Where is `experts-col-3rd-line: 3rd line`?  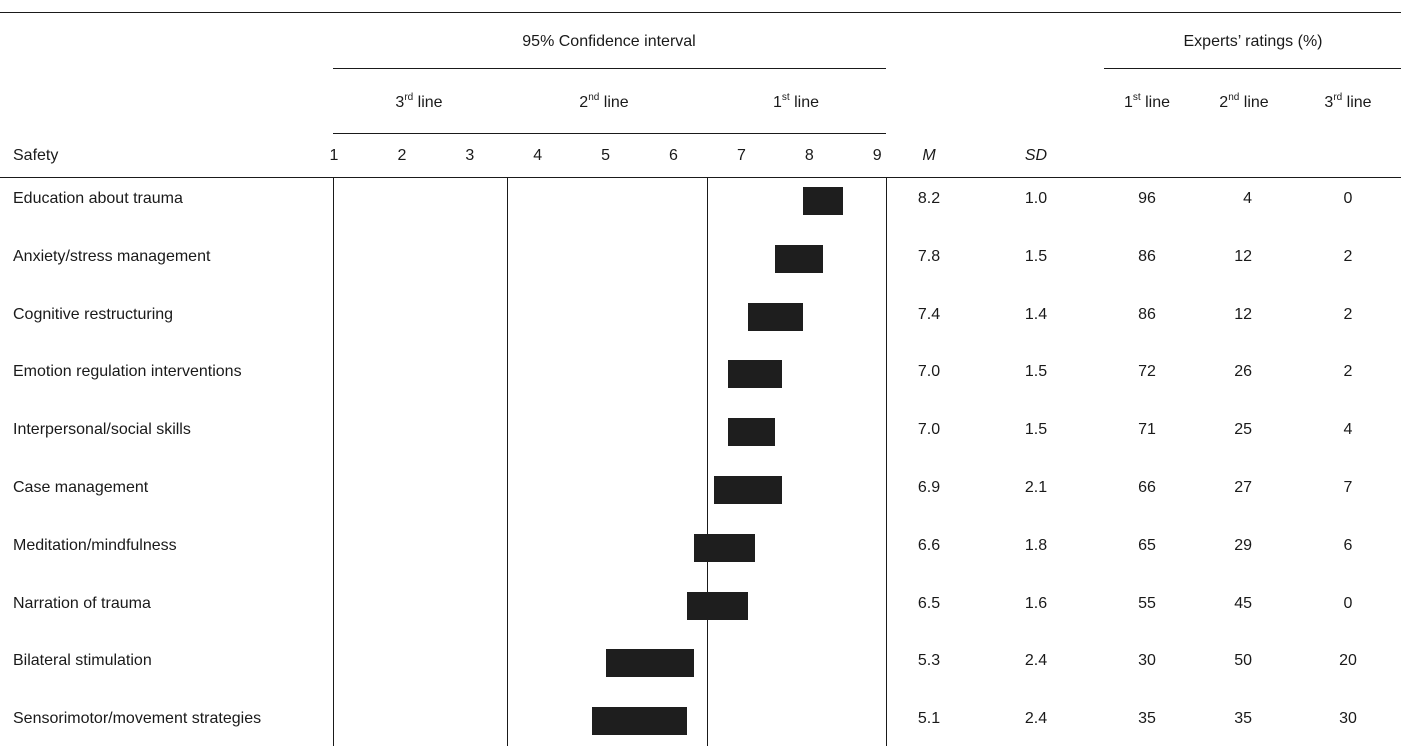 experts-col-3rd-line: 3rd line is located at coordinates (1347, 102).